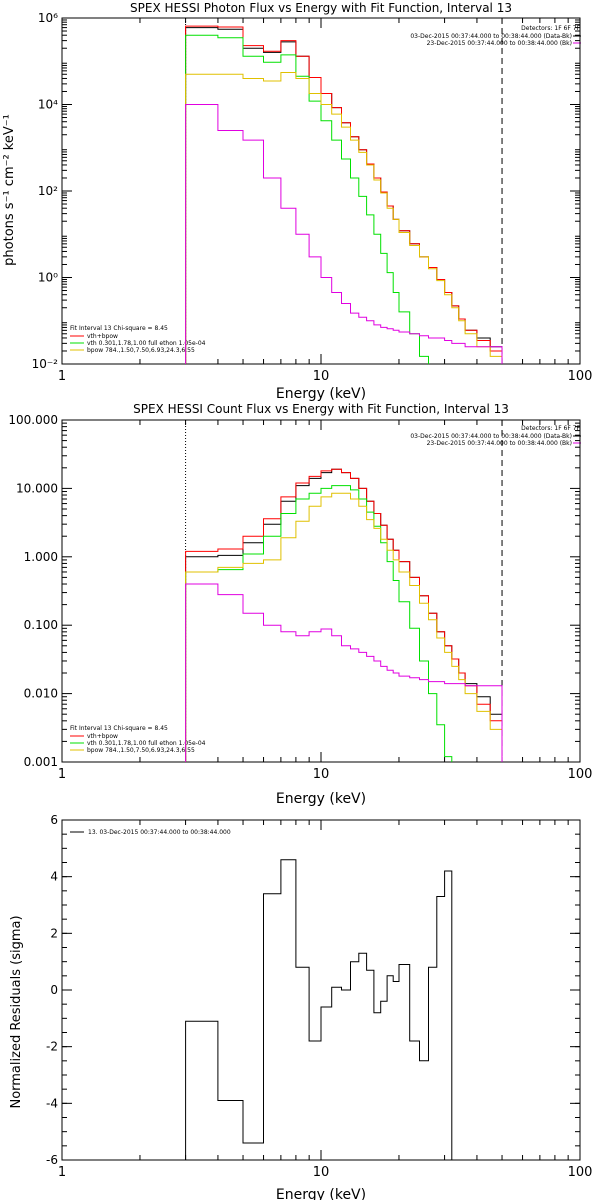  I want to click on count-flux-legend-vth: vth 0.301,1.78,1.00 full ethon 1.05e-04, so click(146, 743).